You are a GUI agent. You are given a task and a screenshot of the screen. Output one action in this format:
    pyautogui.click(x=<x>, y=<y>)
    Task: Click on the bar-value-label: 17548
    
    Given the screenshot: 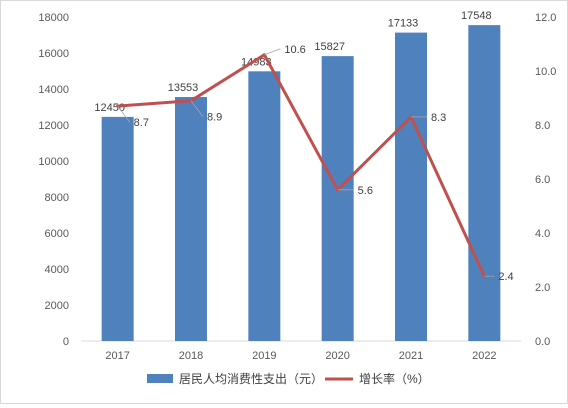 What is the action you would take?
    pyautogui.click(x=476, y=16)
    